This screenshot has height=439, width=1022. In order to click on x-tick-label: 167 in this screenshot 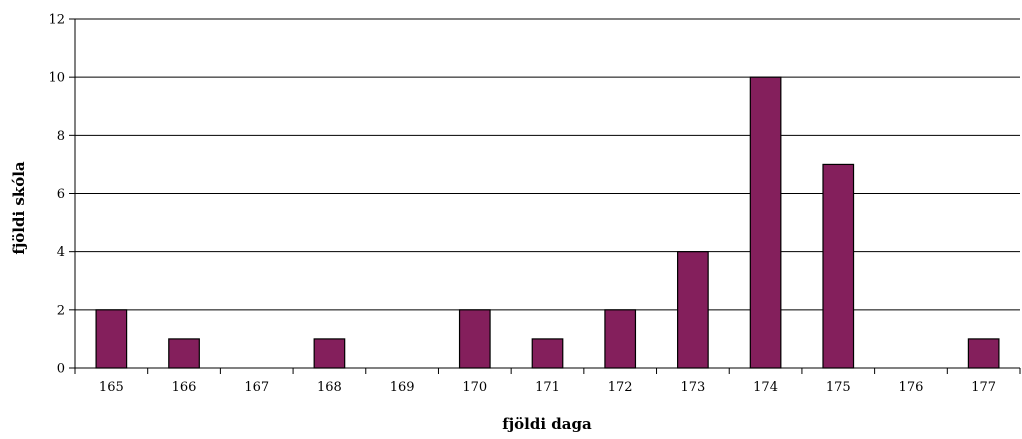, I will do `click(256, 387)`.